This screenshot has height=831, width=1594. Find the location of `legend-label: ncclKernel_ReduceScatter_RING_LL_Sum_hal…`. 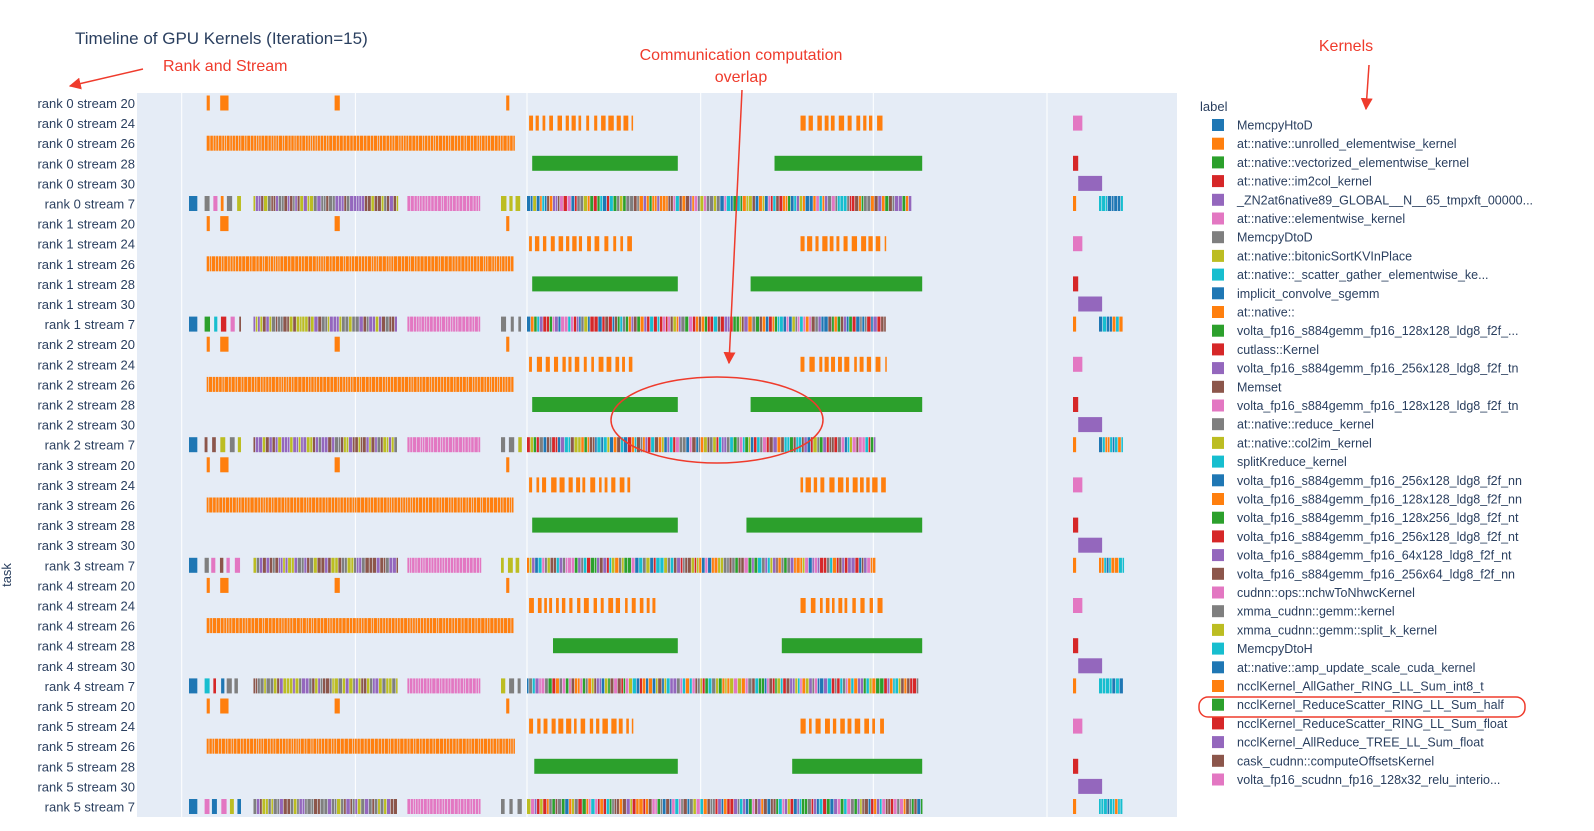

legend-label: ncclKernel_ReduceScatter_RING_LL_Sum_hal… is located at coordinates (1370, 705).